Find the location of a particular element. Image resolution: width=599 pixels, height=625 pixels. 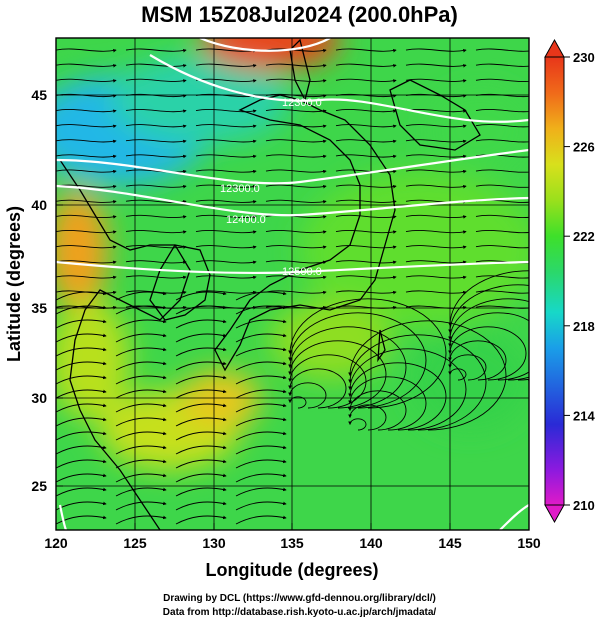

contour-label: 12300.0 is located at coordinates (302, 103).